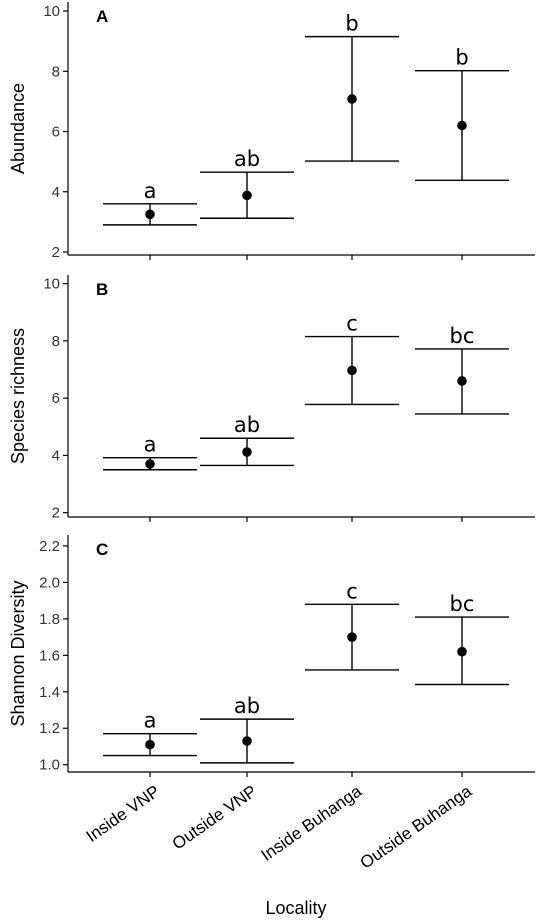  I want to click on y-axis-title: Shannon Diversity, so click(18, 653).